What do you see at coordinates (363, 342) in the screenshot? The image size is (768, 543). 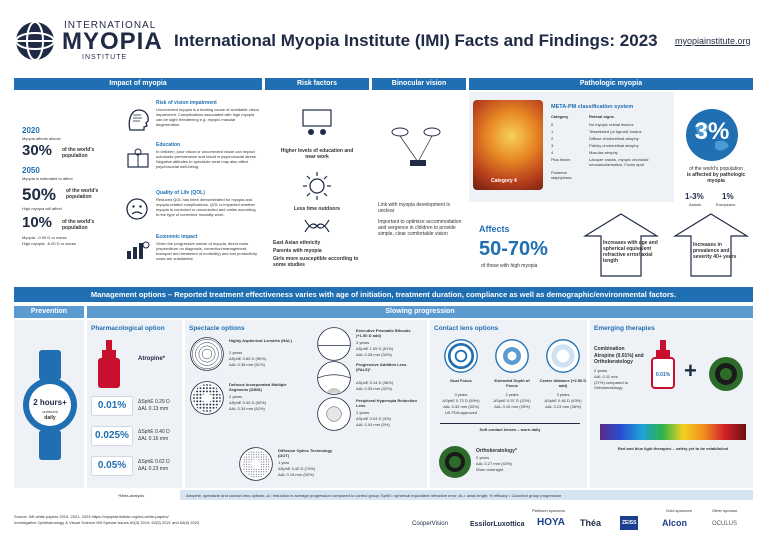 I see `spectacle-duration: 3 years` at bounding box center [363, 342].